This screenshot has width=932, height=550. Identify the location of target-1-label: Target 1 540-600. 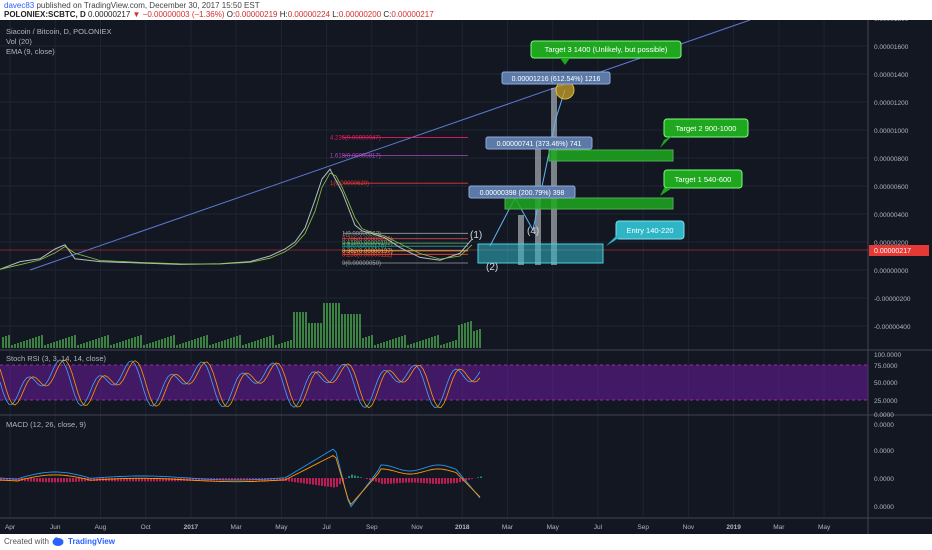
(703, 179).